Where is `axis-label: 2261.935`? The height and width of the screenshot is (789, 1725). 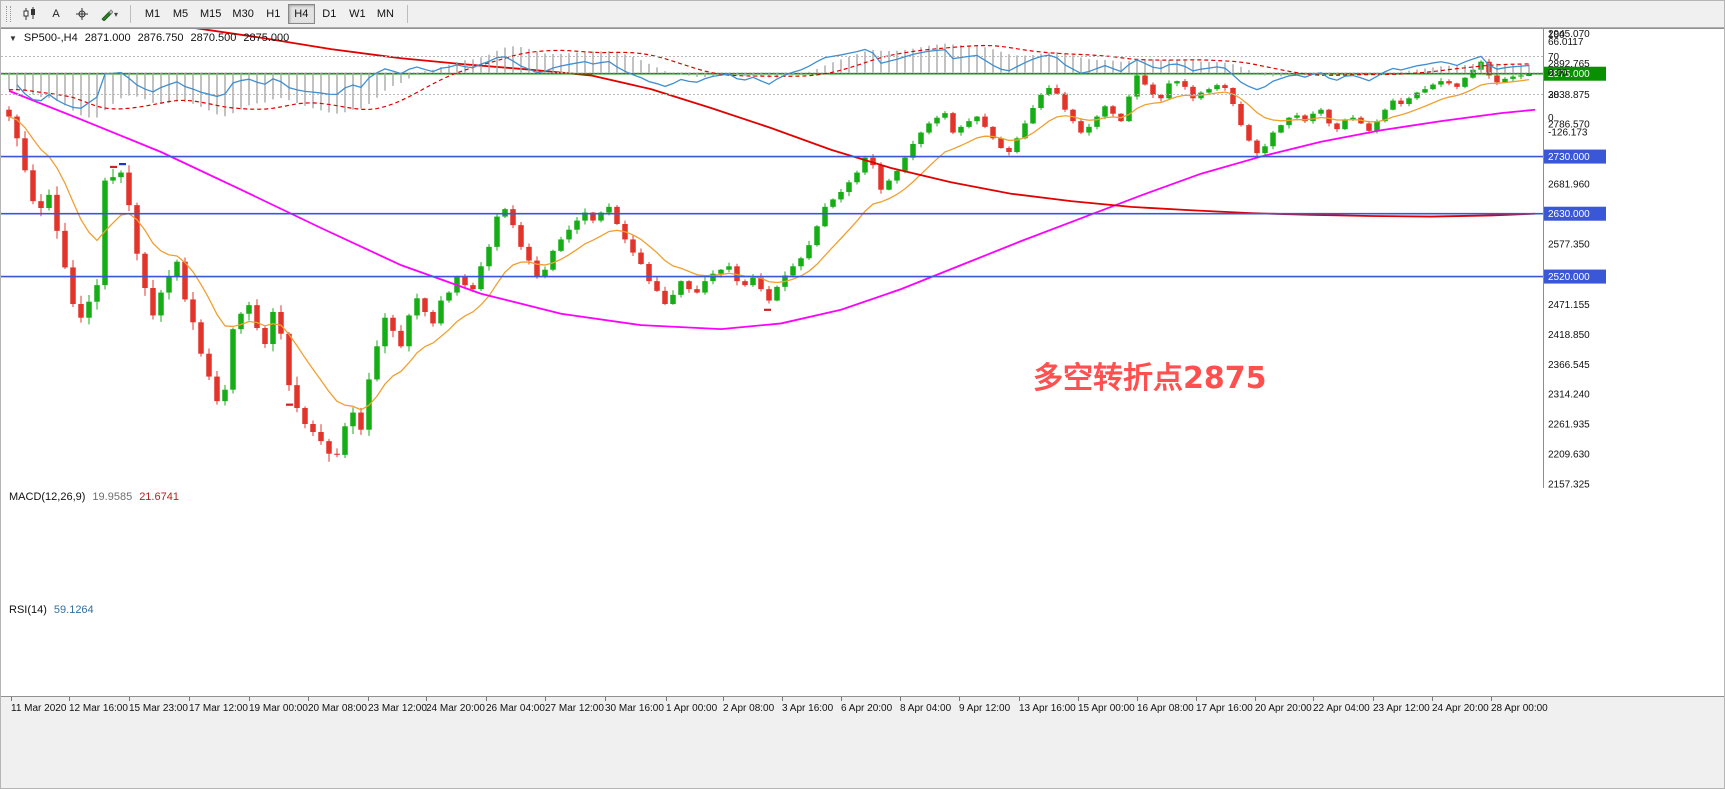 axis-label: 2261.935 is located at coordinates (1569, 425).